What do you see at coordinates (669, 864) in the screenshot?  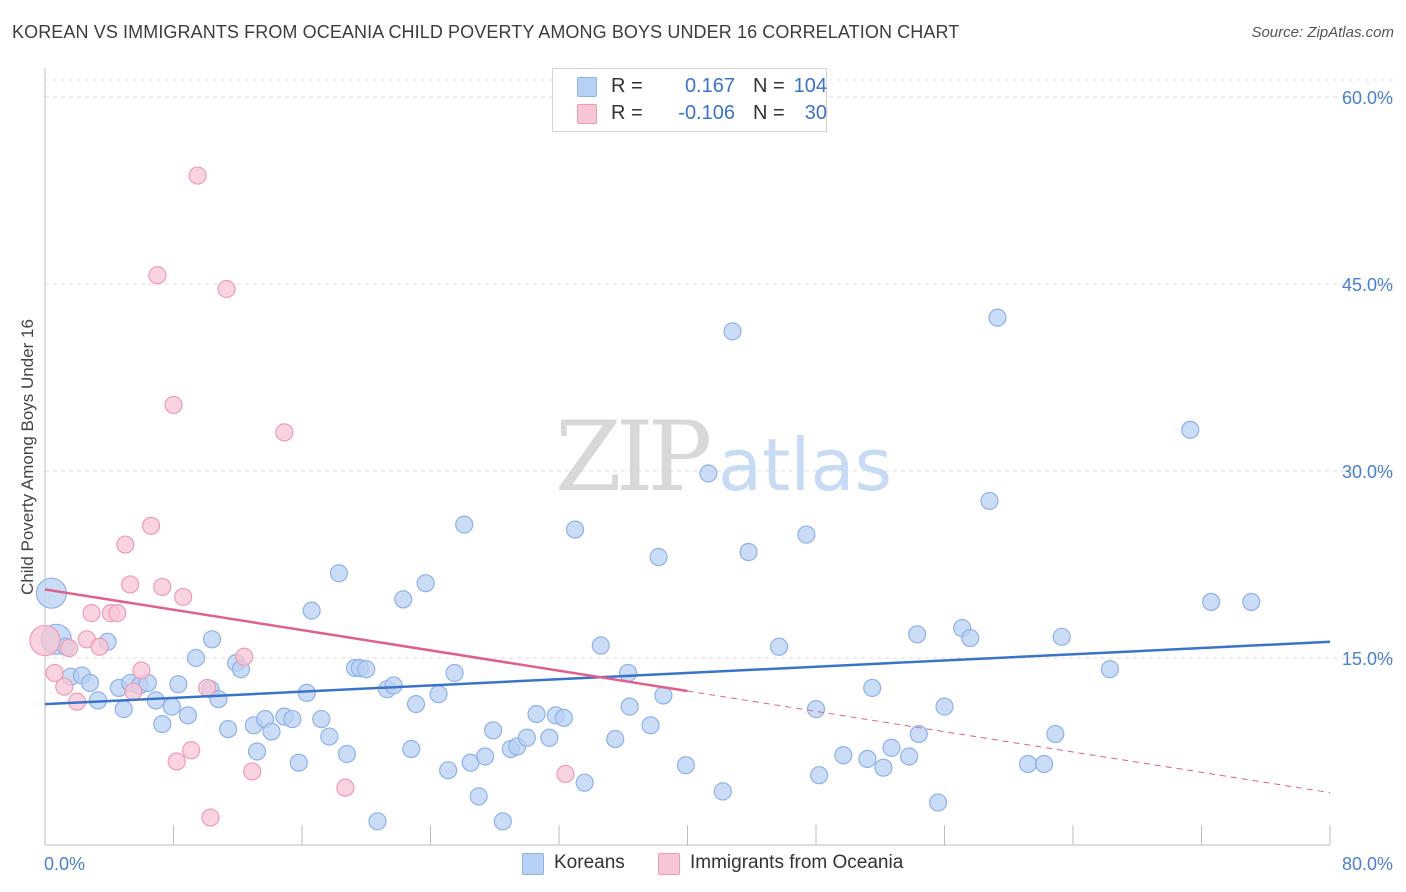 I see `series-swatch-oceania` at bounding box center [669, 864].